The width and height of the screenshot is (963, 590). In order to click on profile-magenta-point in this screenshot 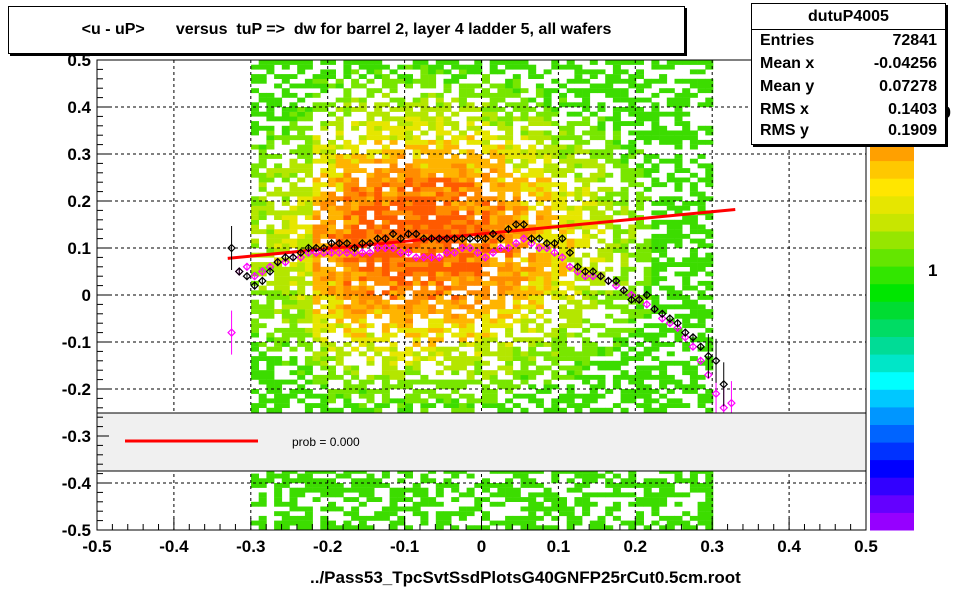, I will do `click(516, 243)`.